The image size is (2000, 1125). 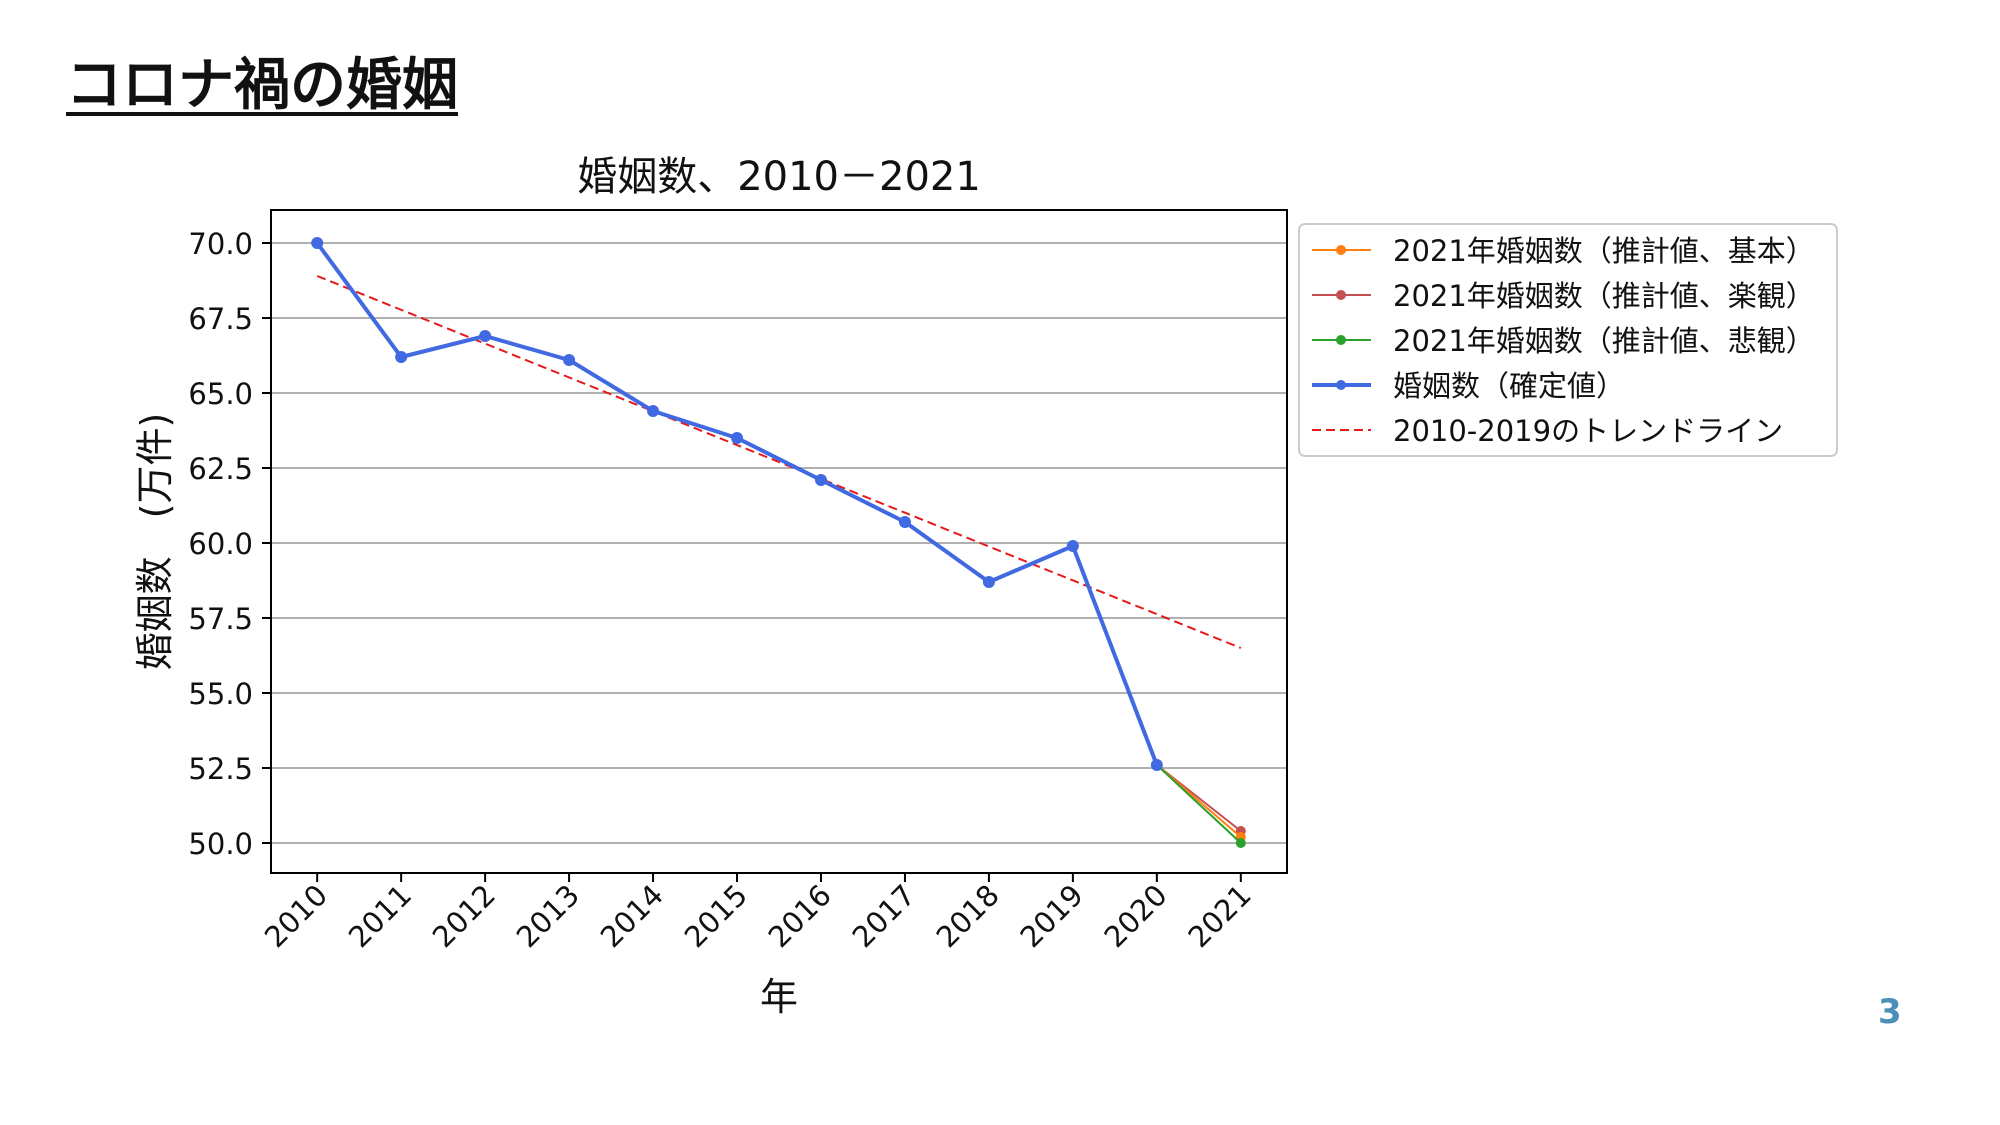 I want to click on y-axis-label: 婚姻数 (万件), so click(x=155, y=542).